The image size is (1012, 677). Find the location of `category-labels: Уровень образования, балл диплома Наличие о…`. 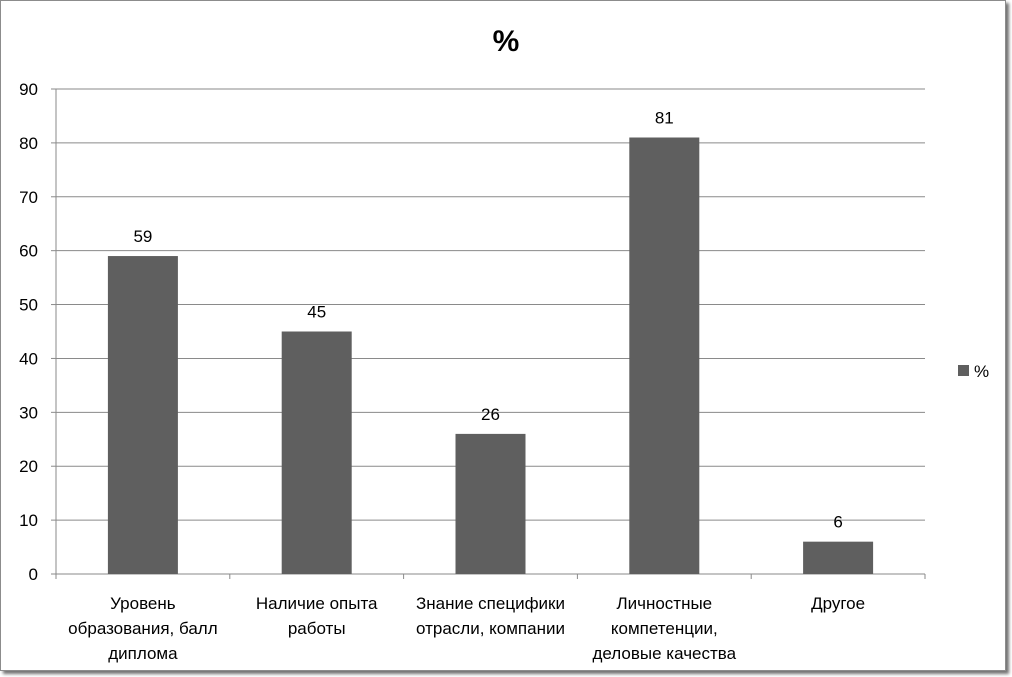

category-labels: Уровень образования, балл диплома Наличие о… is located at coordinates (466, 628).